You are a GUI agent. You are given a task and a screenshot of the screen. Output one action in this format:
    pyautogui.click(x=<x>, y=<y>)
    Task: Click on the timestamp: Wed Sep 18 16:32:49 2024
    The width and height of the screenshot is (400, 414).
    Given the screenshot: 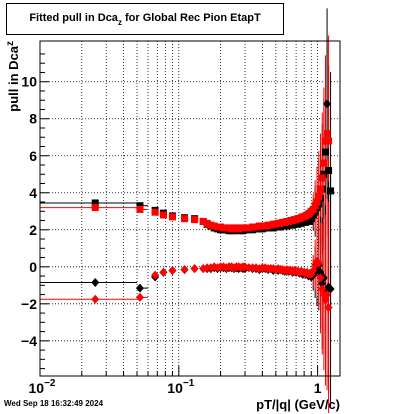 What is the action you would take?
    pyautogui.click(x=54, y=403)
    